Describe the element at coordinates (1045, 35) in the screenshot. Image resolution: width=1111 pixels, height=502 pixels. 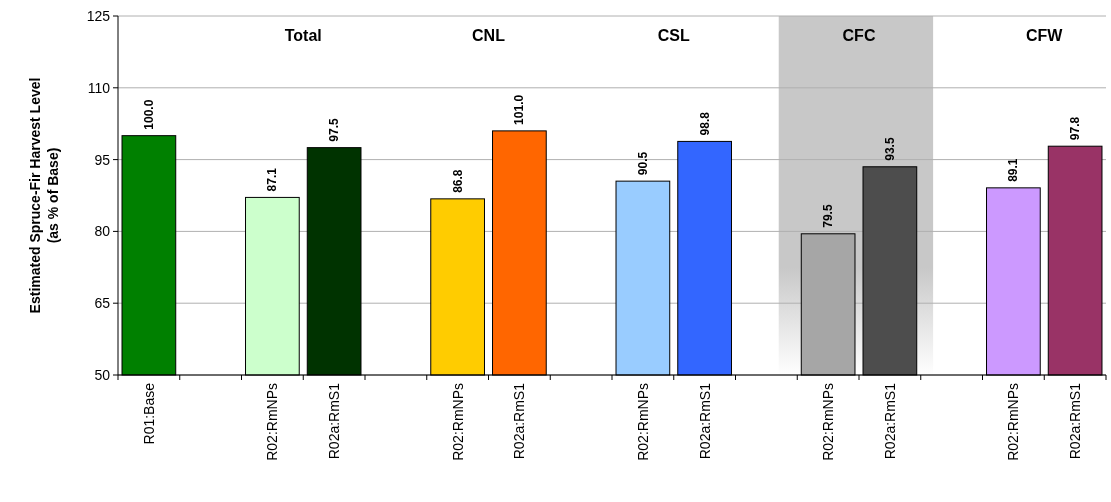
I see `annotation: CFW` at that location.